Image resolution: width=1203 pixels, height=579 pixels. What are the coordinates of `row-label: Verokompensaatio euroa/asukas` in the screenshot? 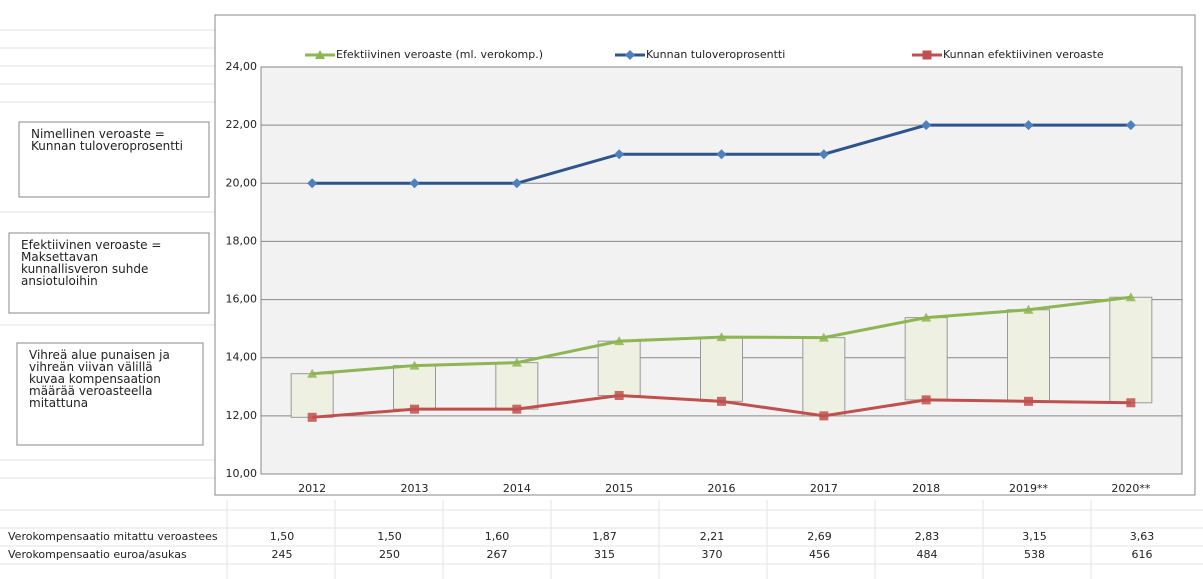 It's located at (97, 554).